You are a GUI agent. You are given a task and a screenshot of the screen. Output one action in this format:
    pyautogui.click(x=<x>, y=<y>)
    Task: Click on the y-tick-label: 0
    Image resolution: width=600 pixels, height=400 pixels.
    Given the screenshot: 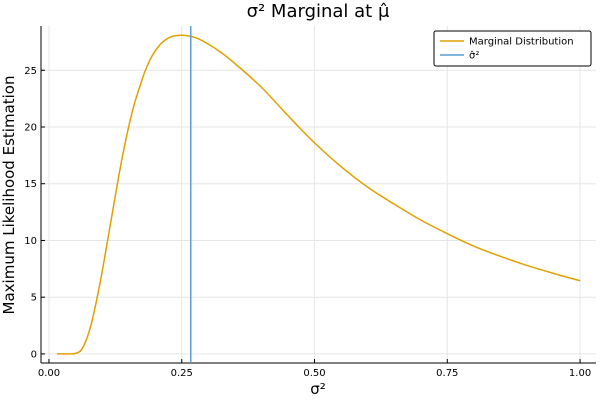 What is the action you would take?
    pyautogui.click(x=34, y=354)
    